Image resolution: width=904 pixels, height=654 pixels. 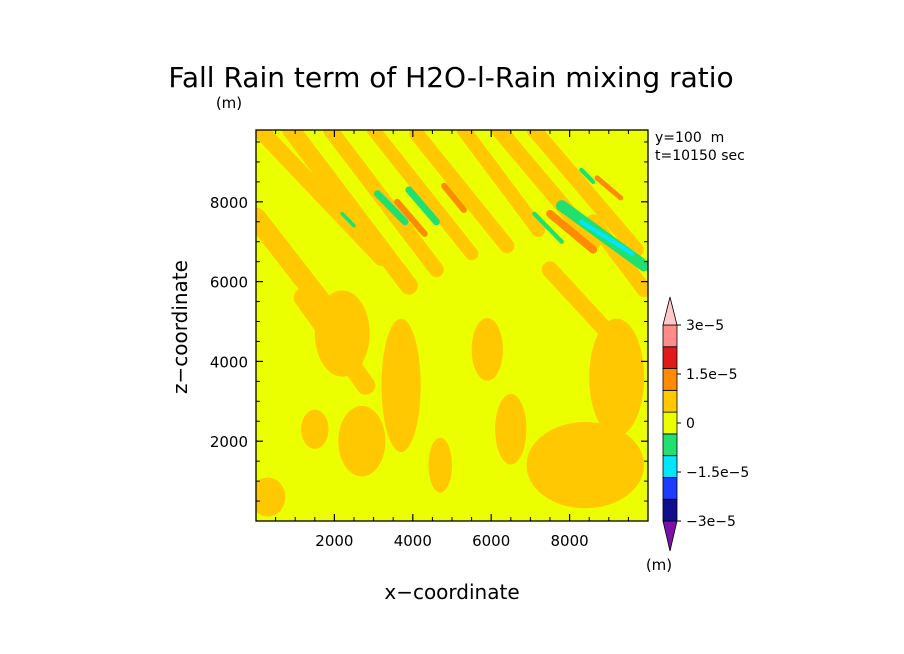 What do you see at coordinates (180, 327) in the screenshot?
I see `y-axis-label: z−coordinate` at bounding box center [180, 327].